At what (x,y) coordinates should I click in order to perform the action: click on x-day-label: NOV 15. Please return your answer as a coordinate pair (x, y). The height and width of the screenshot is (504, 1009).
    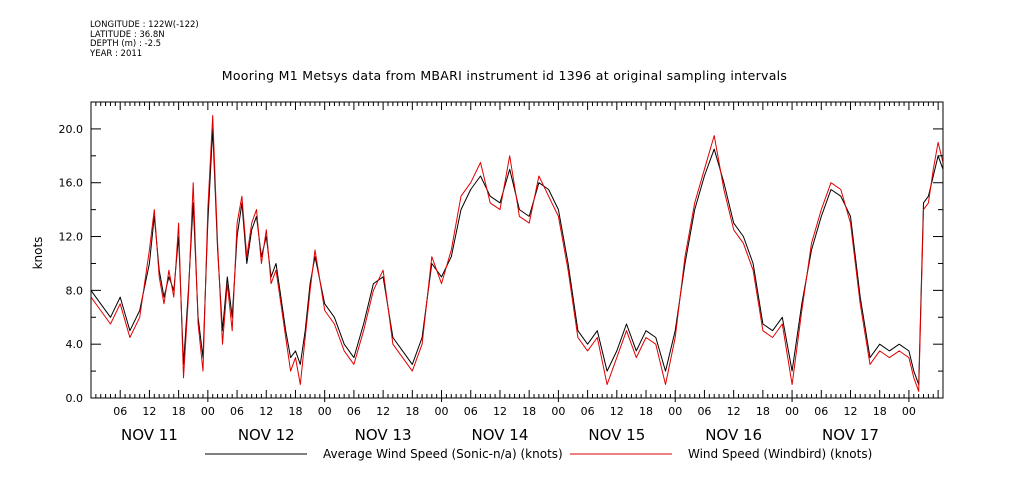
    Looking at the image, I should click on (616, 435).